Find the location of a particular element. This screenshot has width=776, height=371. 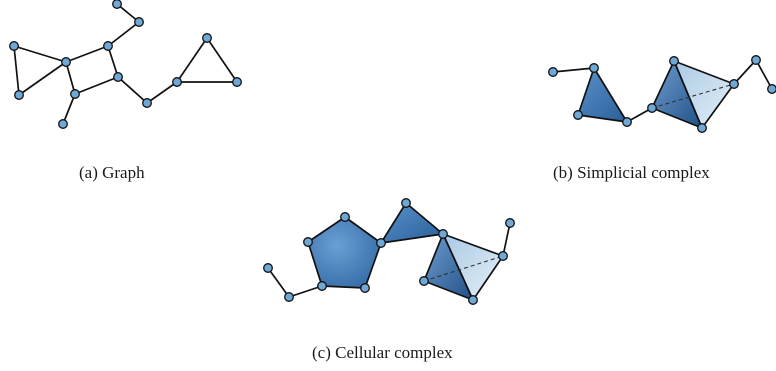

triangle-cell is located at coordinates (412, 223).